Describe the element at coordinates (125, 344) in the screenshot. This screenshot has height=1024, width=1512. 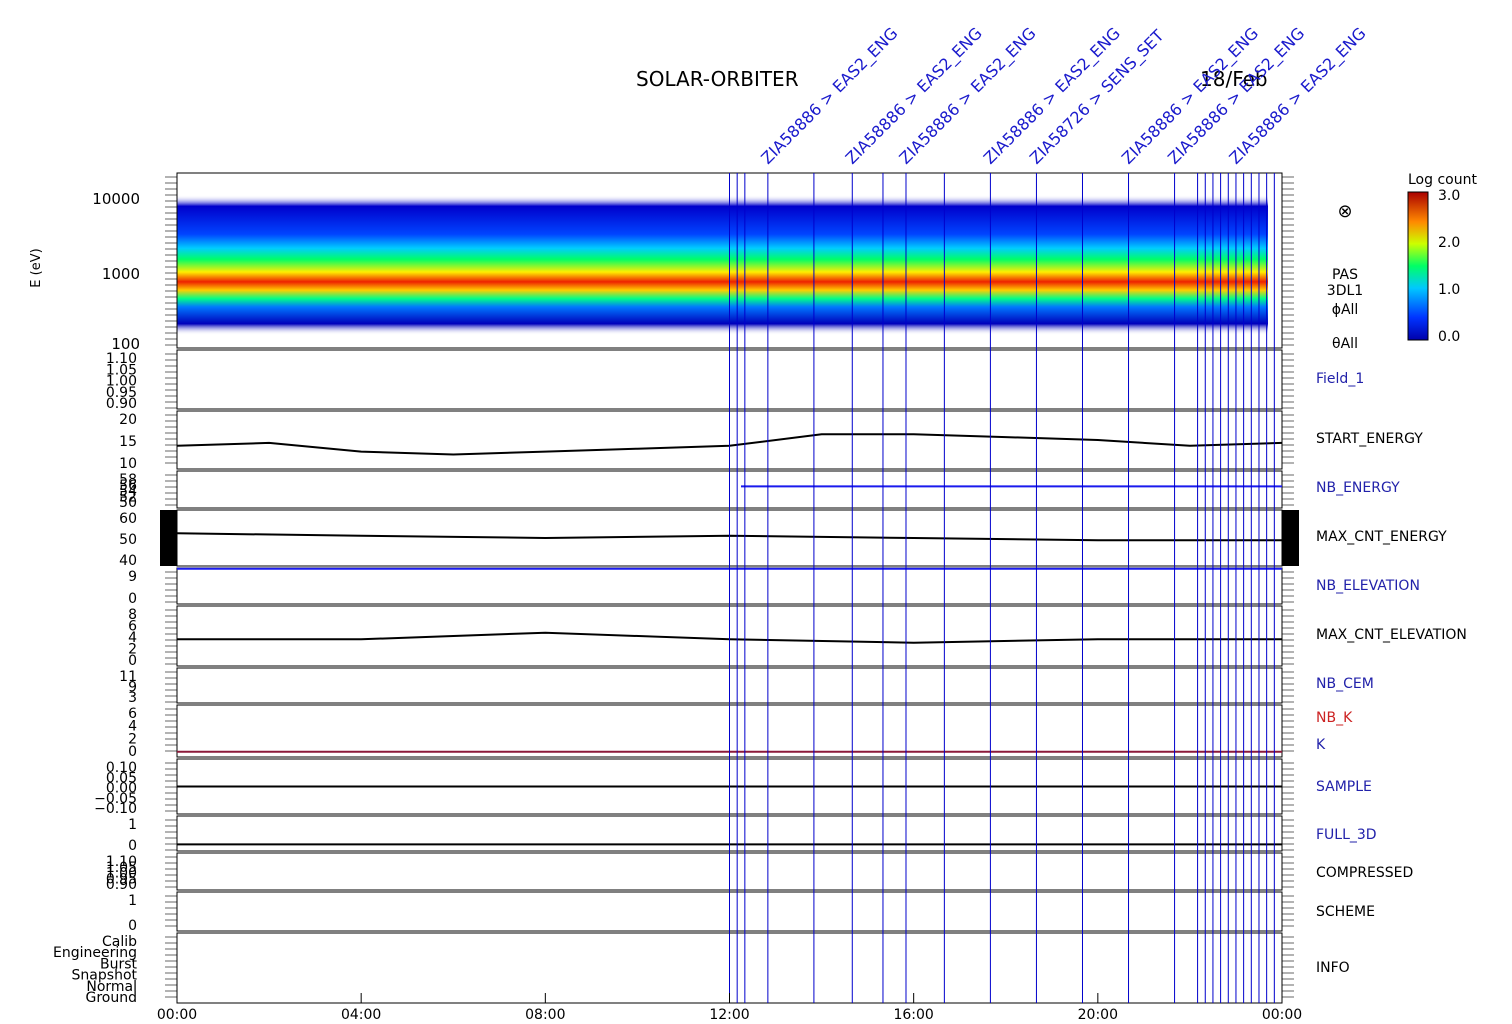
I see `ytick-label: 100` at that location.